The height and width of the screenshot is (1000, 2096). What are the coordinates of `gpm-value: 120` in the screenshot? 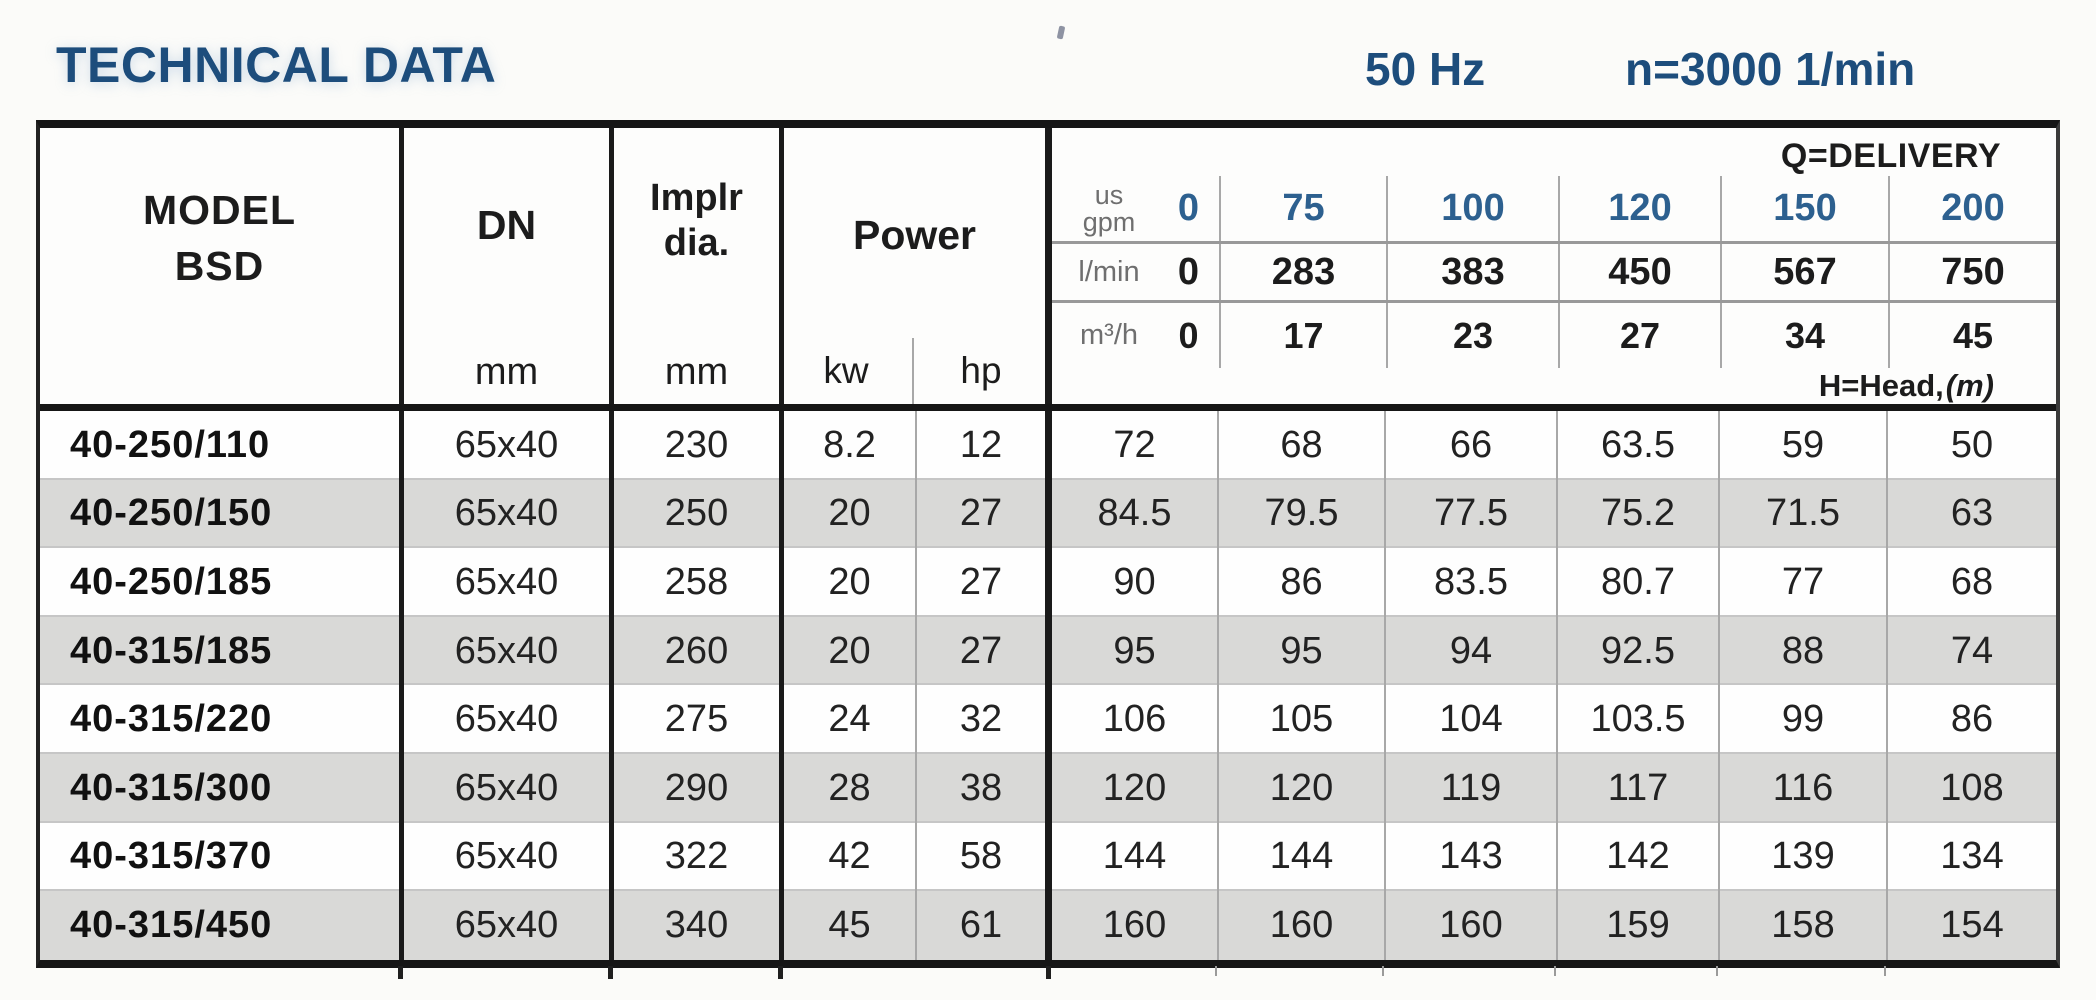 It's located at (1640, 208).